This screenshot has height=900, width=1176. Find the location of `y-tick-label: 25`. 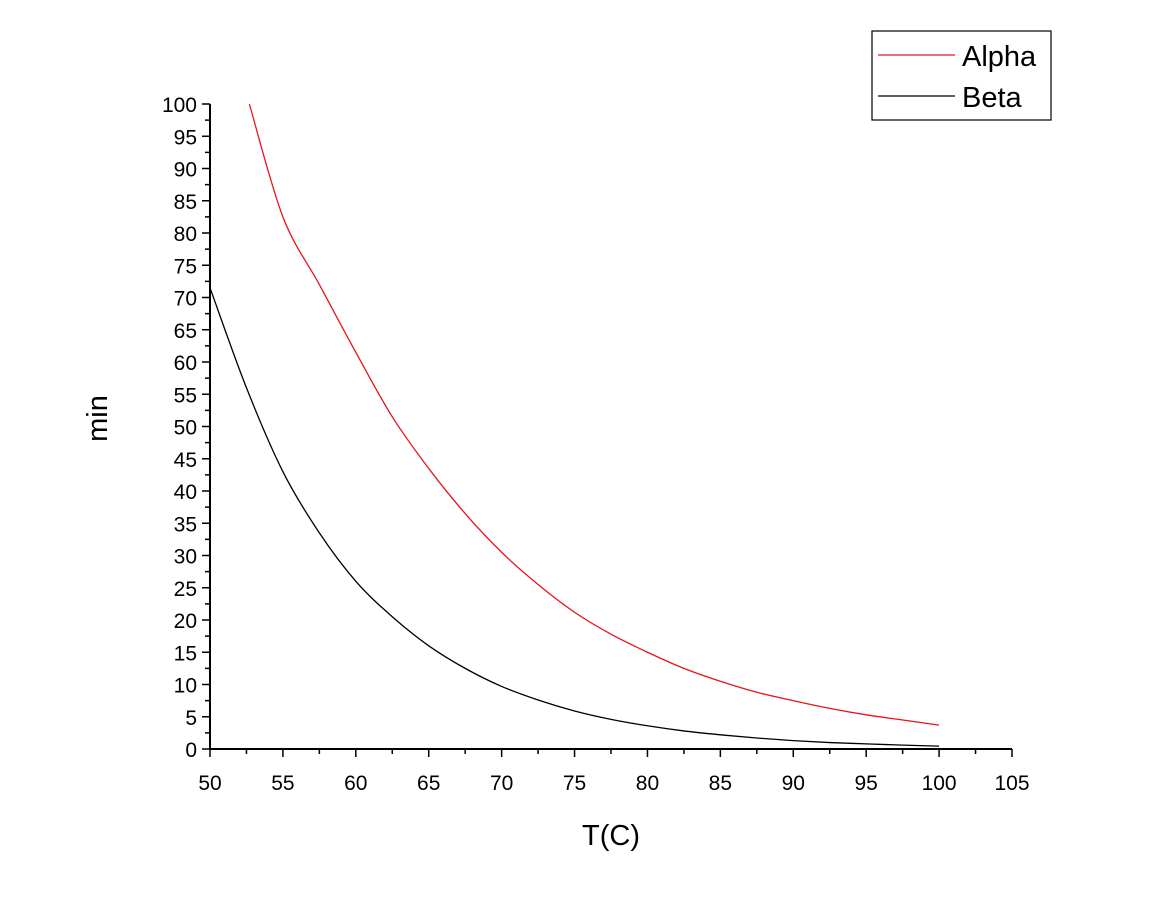

y-tick-label: 25 is located at coordinates (185, 589).